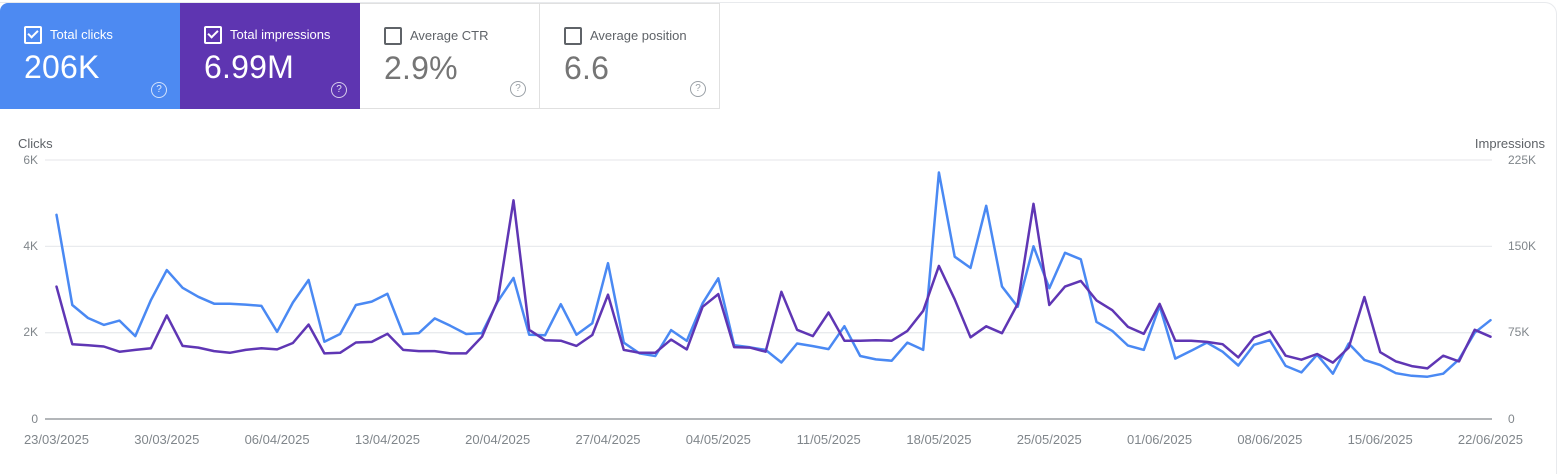 This screenshot has width=1557, height=474. What do you see at coordinates (1049, 439) in the screenshot?
I see `x-axis-date-label: 25/05/2025` at bounding box center [1049, 439].